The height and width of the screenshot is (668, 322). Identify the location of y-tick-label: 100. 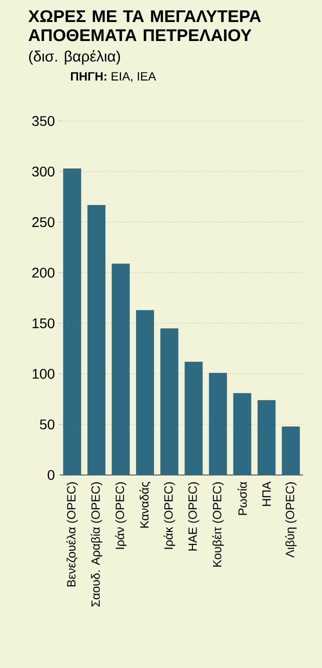
(43, 373).